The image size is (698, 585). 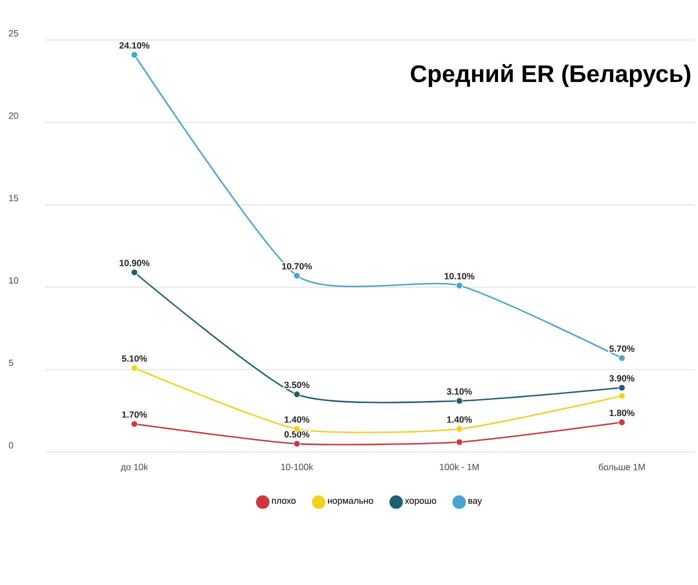 I want to click on x-tick-label: 100k - 1M, so click(x=459, y=467).